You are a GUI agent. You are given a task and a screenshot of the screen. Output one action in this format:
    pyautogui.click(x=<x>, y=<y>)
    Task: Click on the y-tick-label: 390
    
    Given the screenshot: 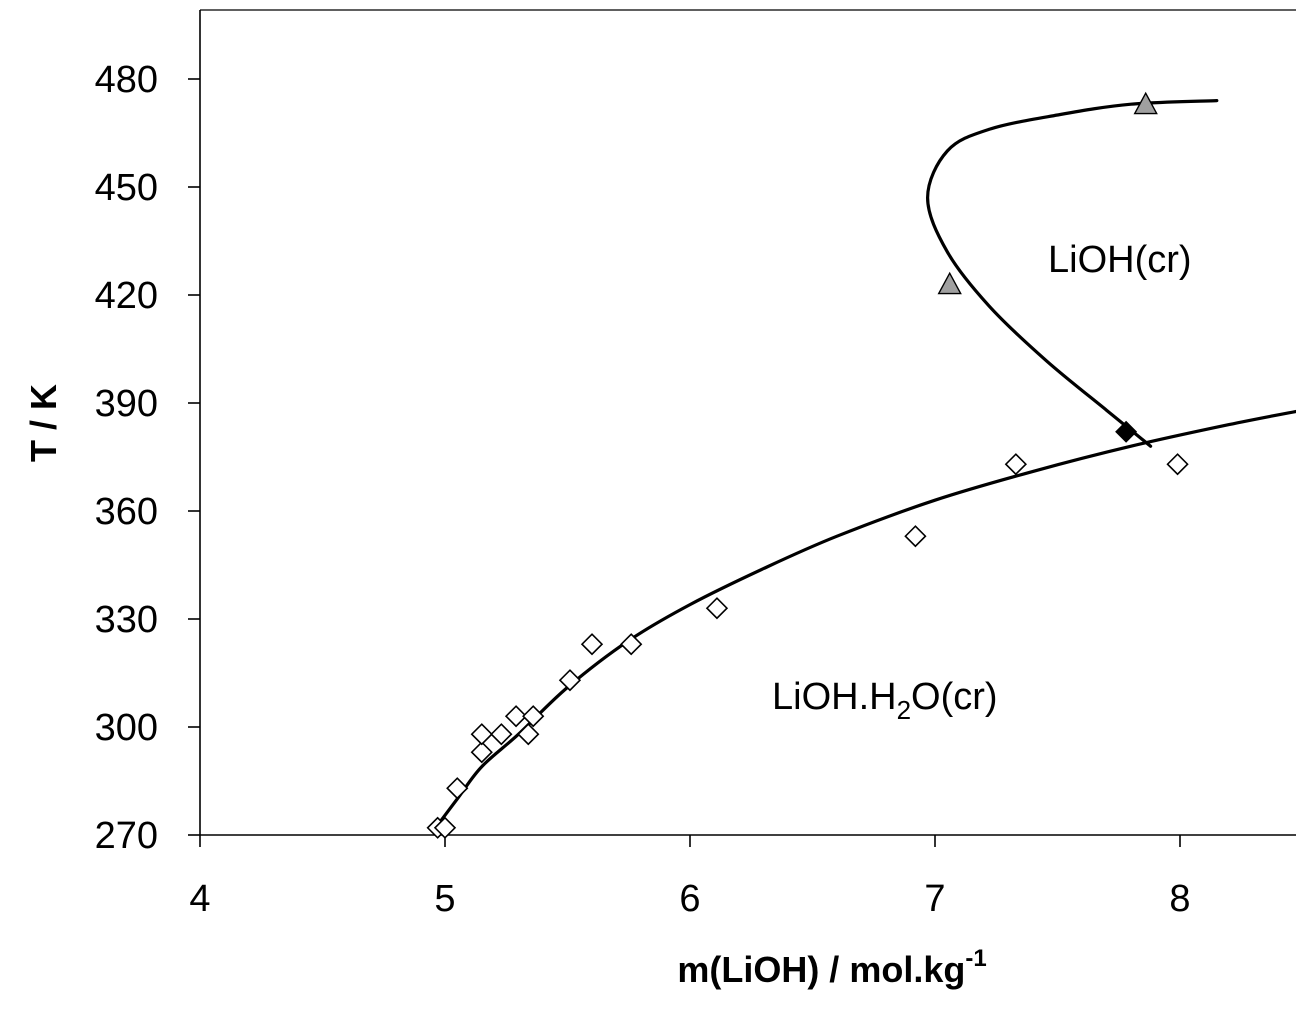 What is the action you would take?
    pyautogui.click(x=126, y=404)
    